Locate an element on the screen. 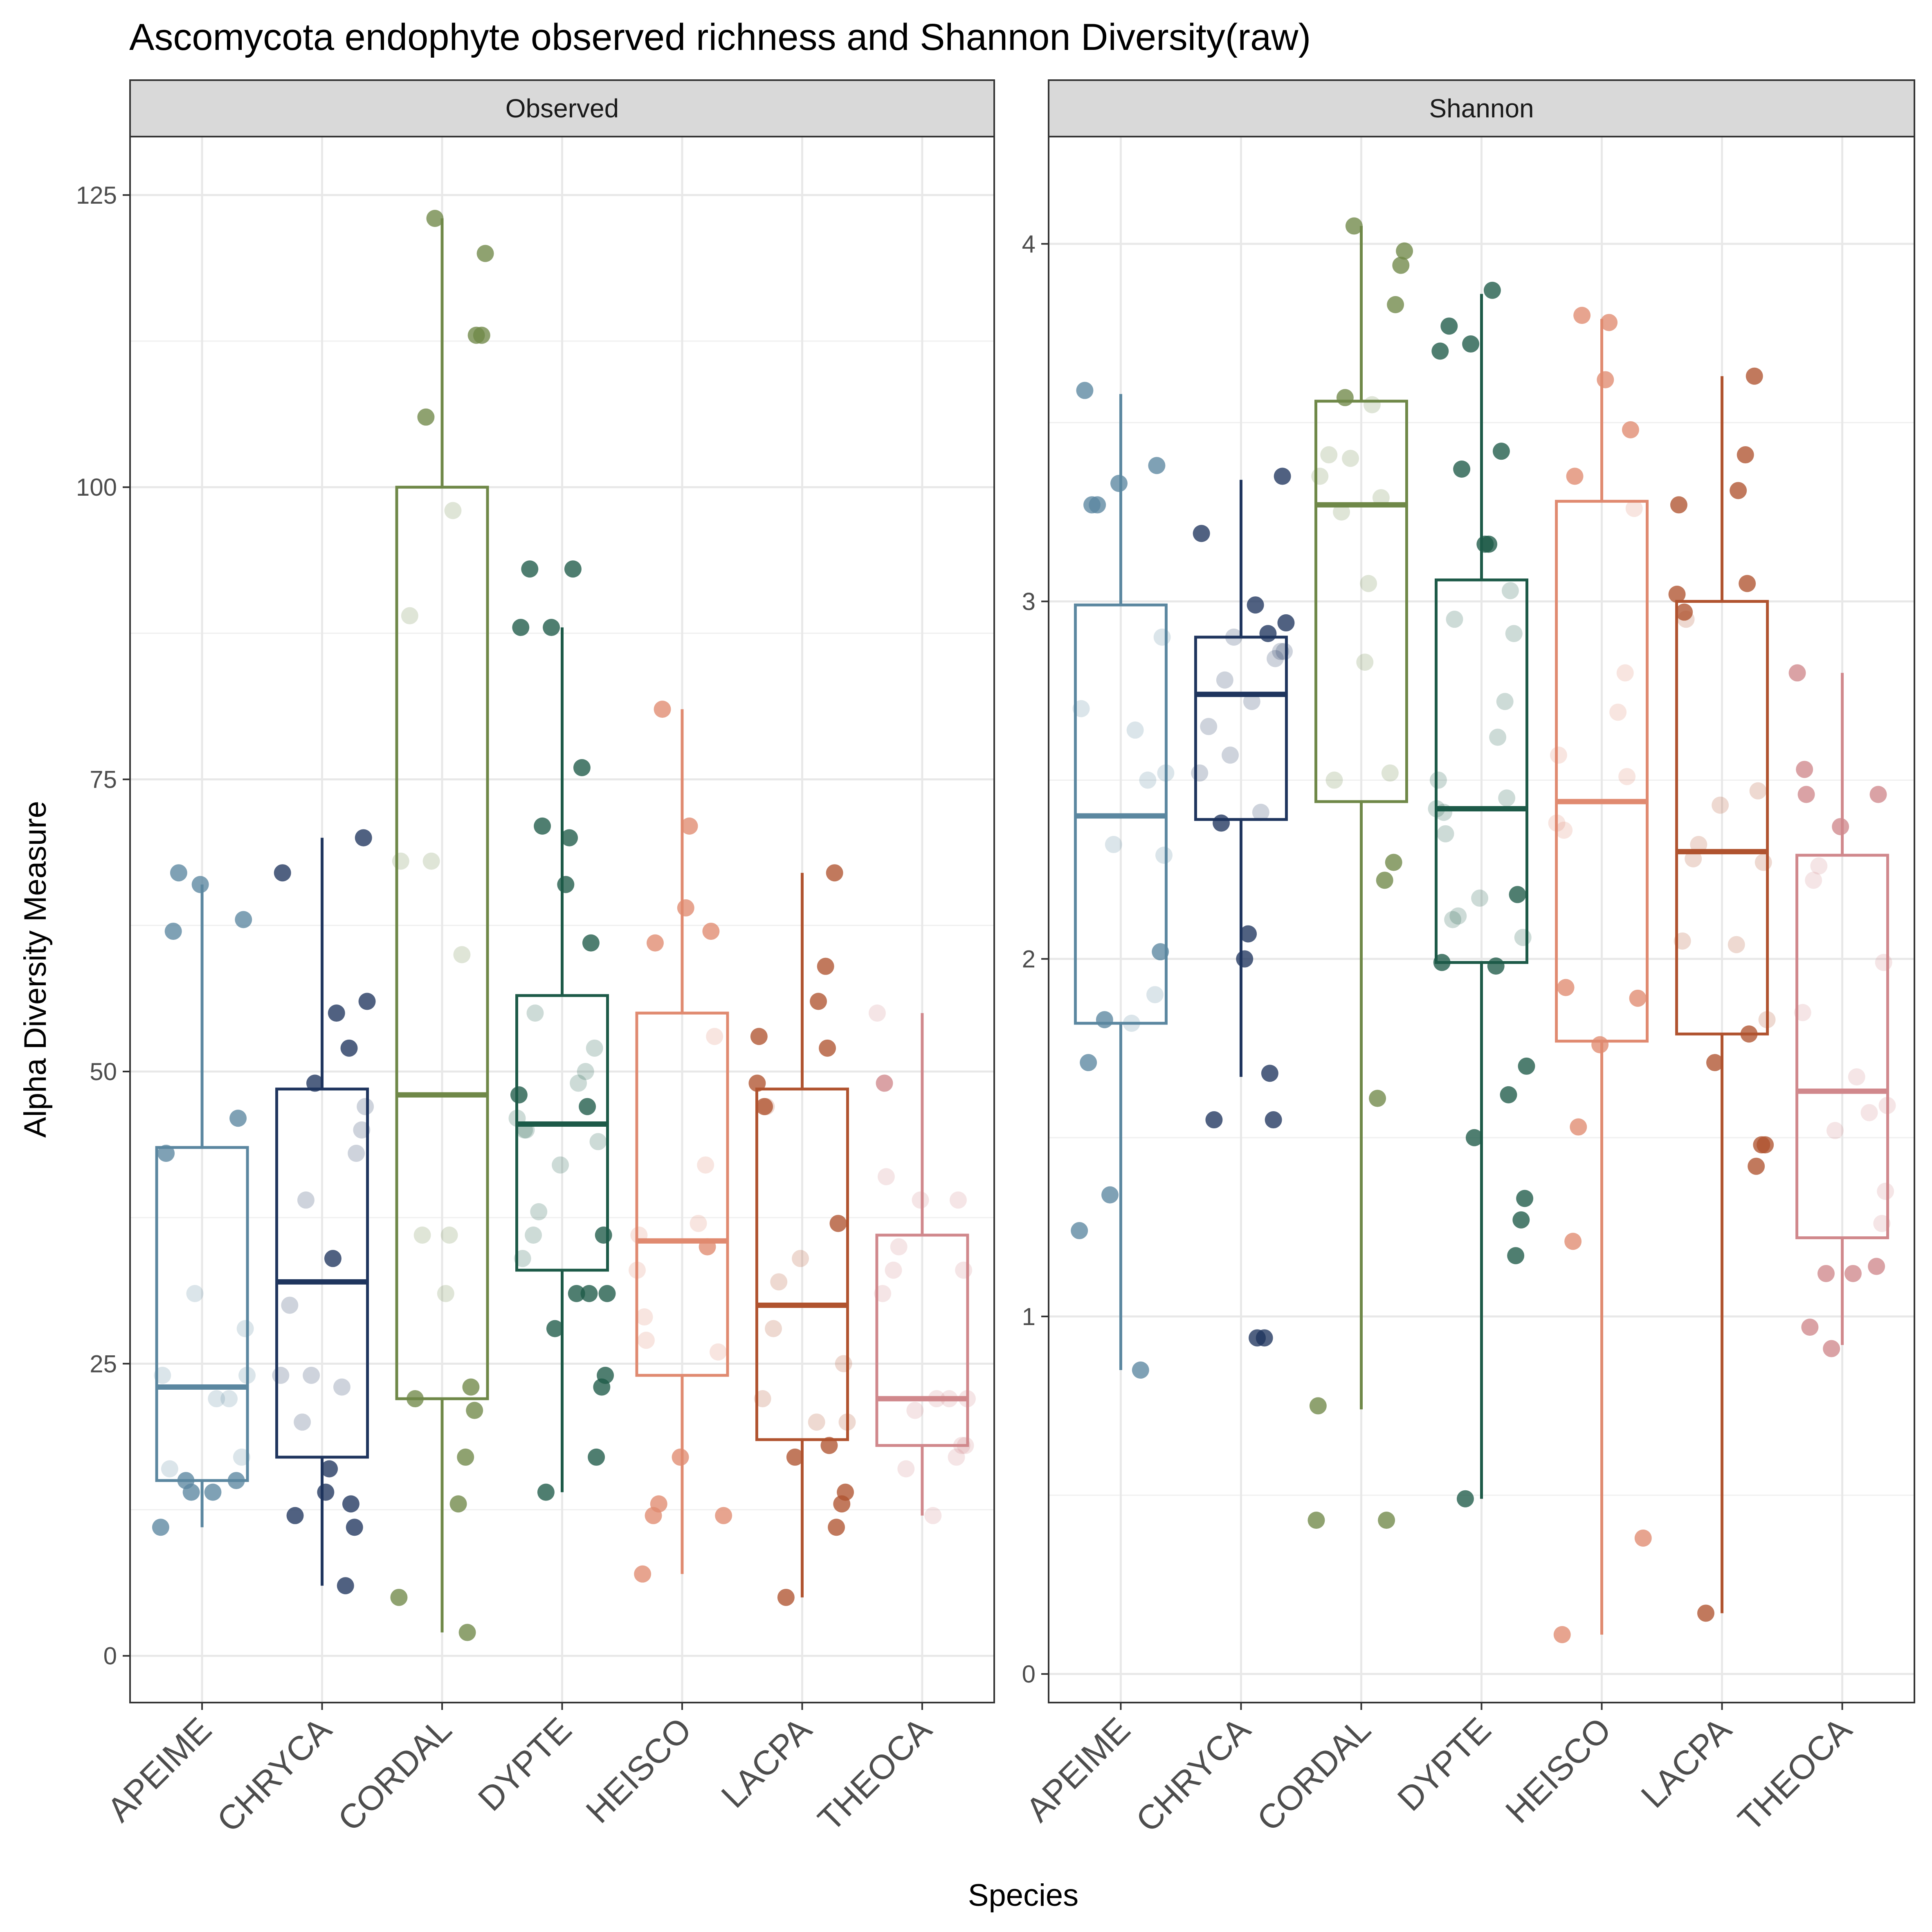 The height and width of the screenshot is (1932, 1932). y-tick-label: 75 is located at coordinates (104, 780).